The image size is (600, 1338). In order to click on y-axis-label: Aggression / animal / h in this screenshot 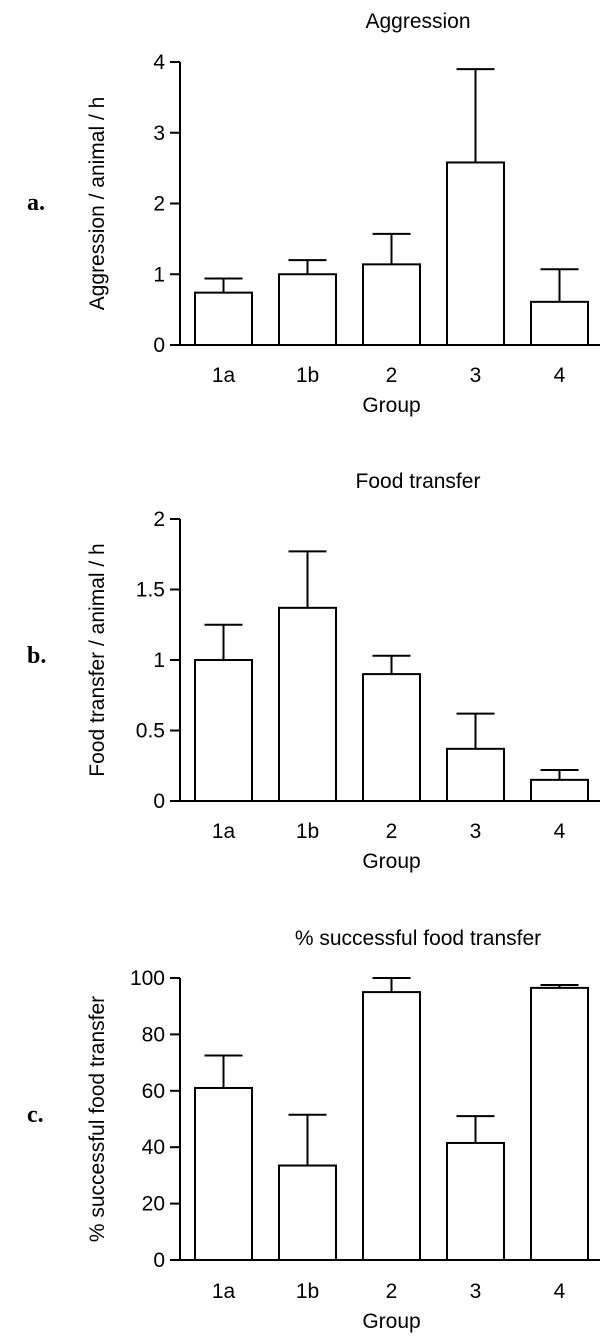, I will do `click(97, 204)`.